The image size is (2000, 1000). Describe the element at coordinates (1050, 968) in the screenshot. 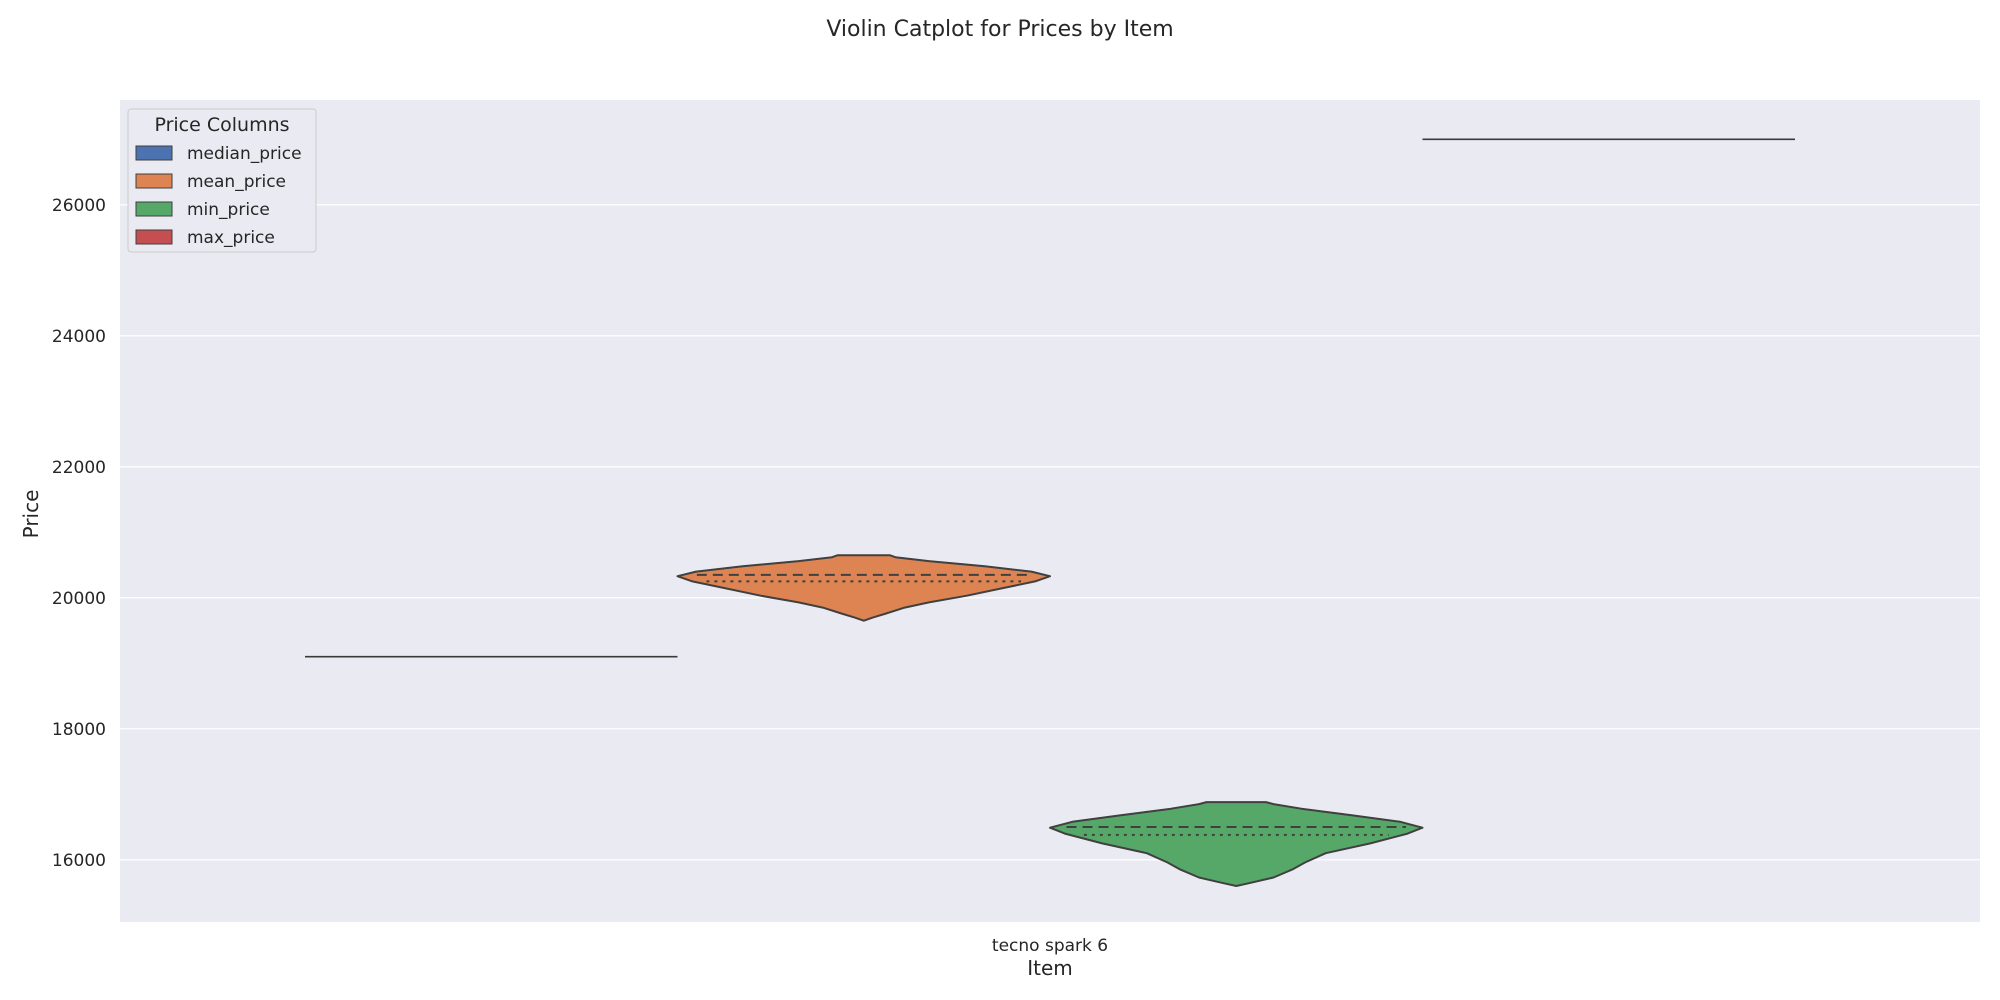

I see `x-axis-label: Item` at that location.